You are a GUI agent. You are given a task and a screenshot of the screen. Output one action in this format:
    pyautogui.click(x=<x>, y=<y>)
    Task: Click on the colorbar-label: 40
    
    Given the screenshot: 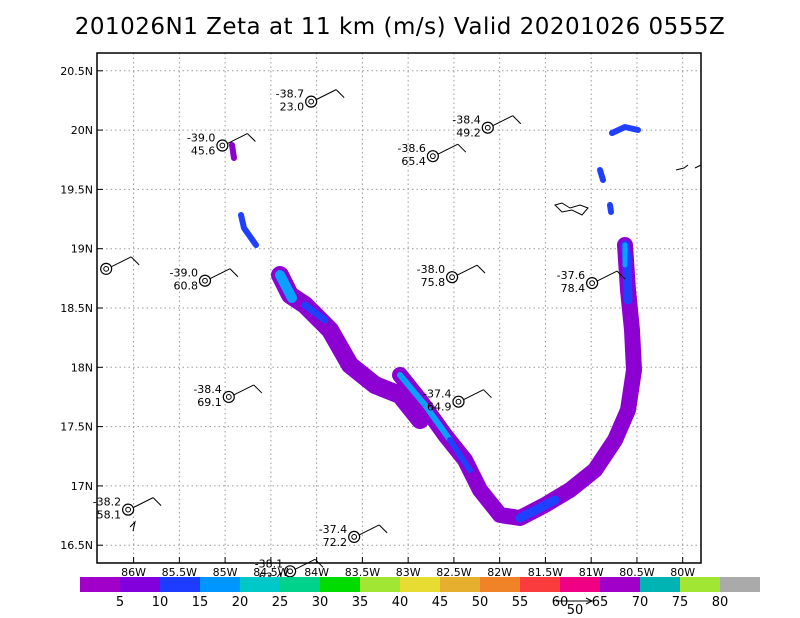 What is the action you would take?
    pyautogui.click(x=400, y=602)
    